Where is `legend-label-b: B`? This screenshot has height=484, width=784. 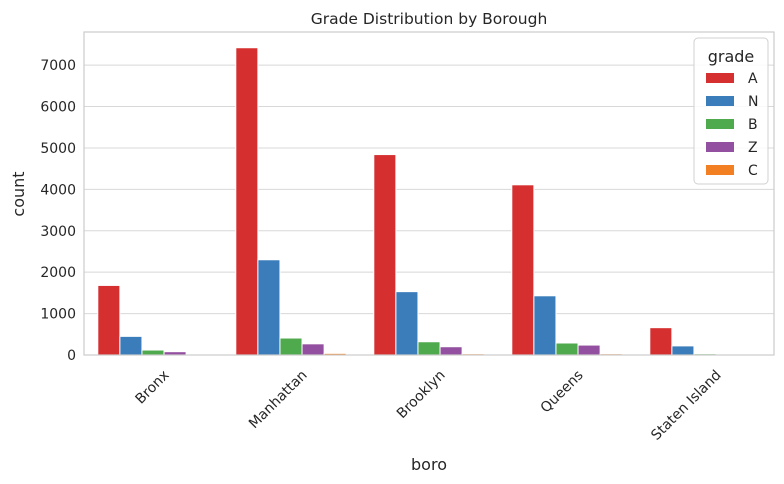
legend-label-b: B is located at coordinates (753, 125).